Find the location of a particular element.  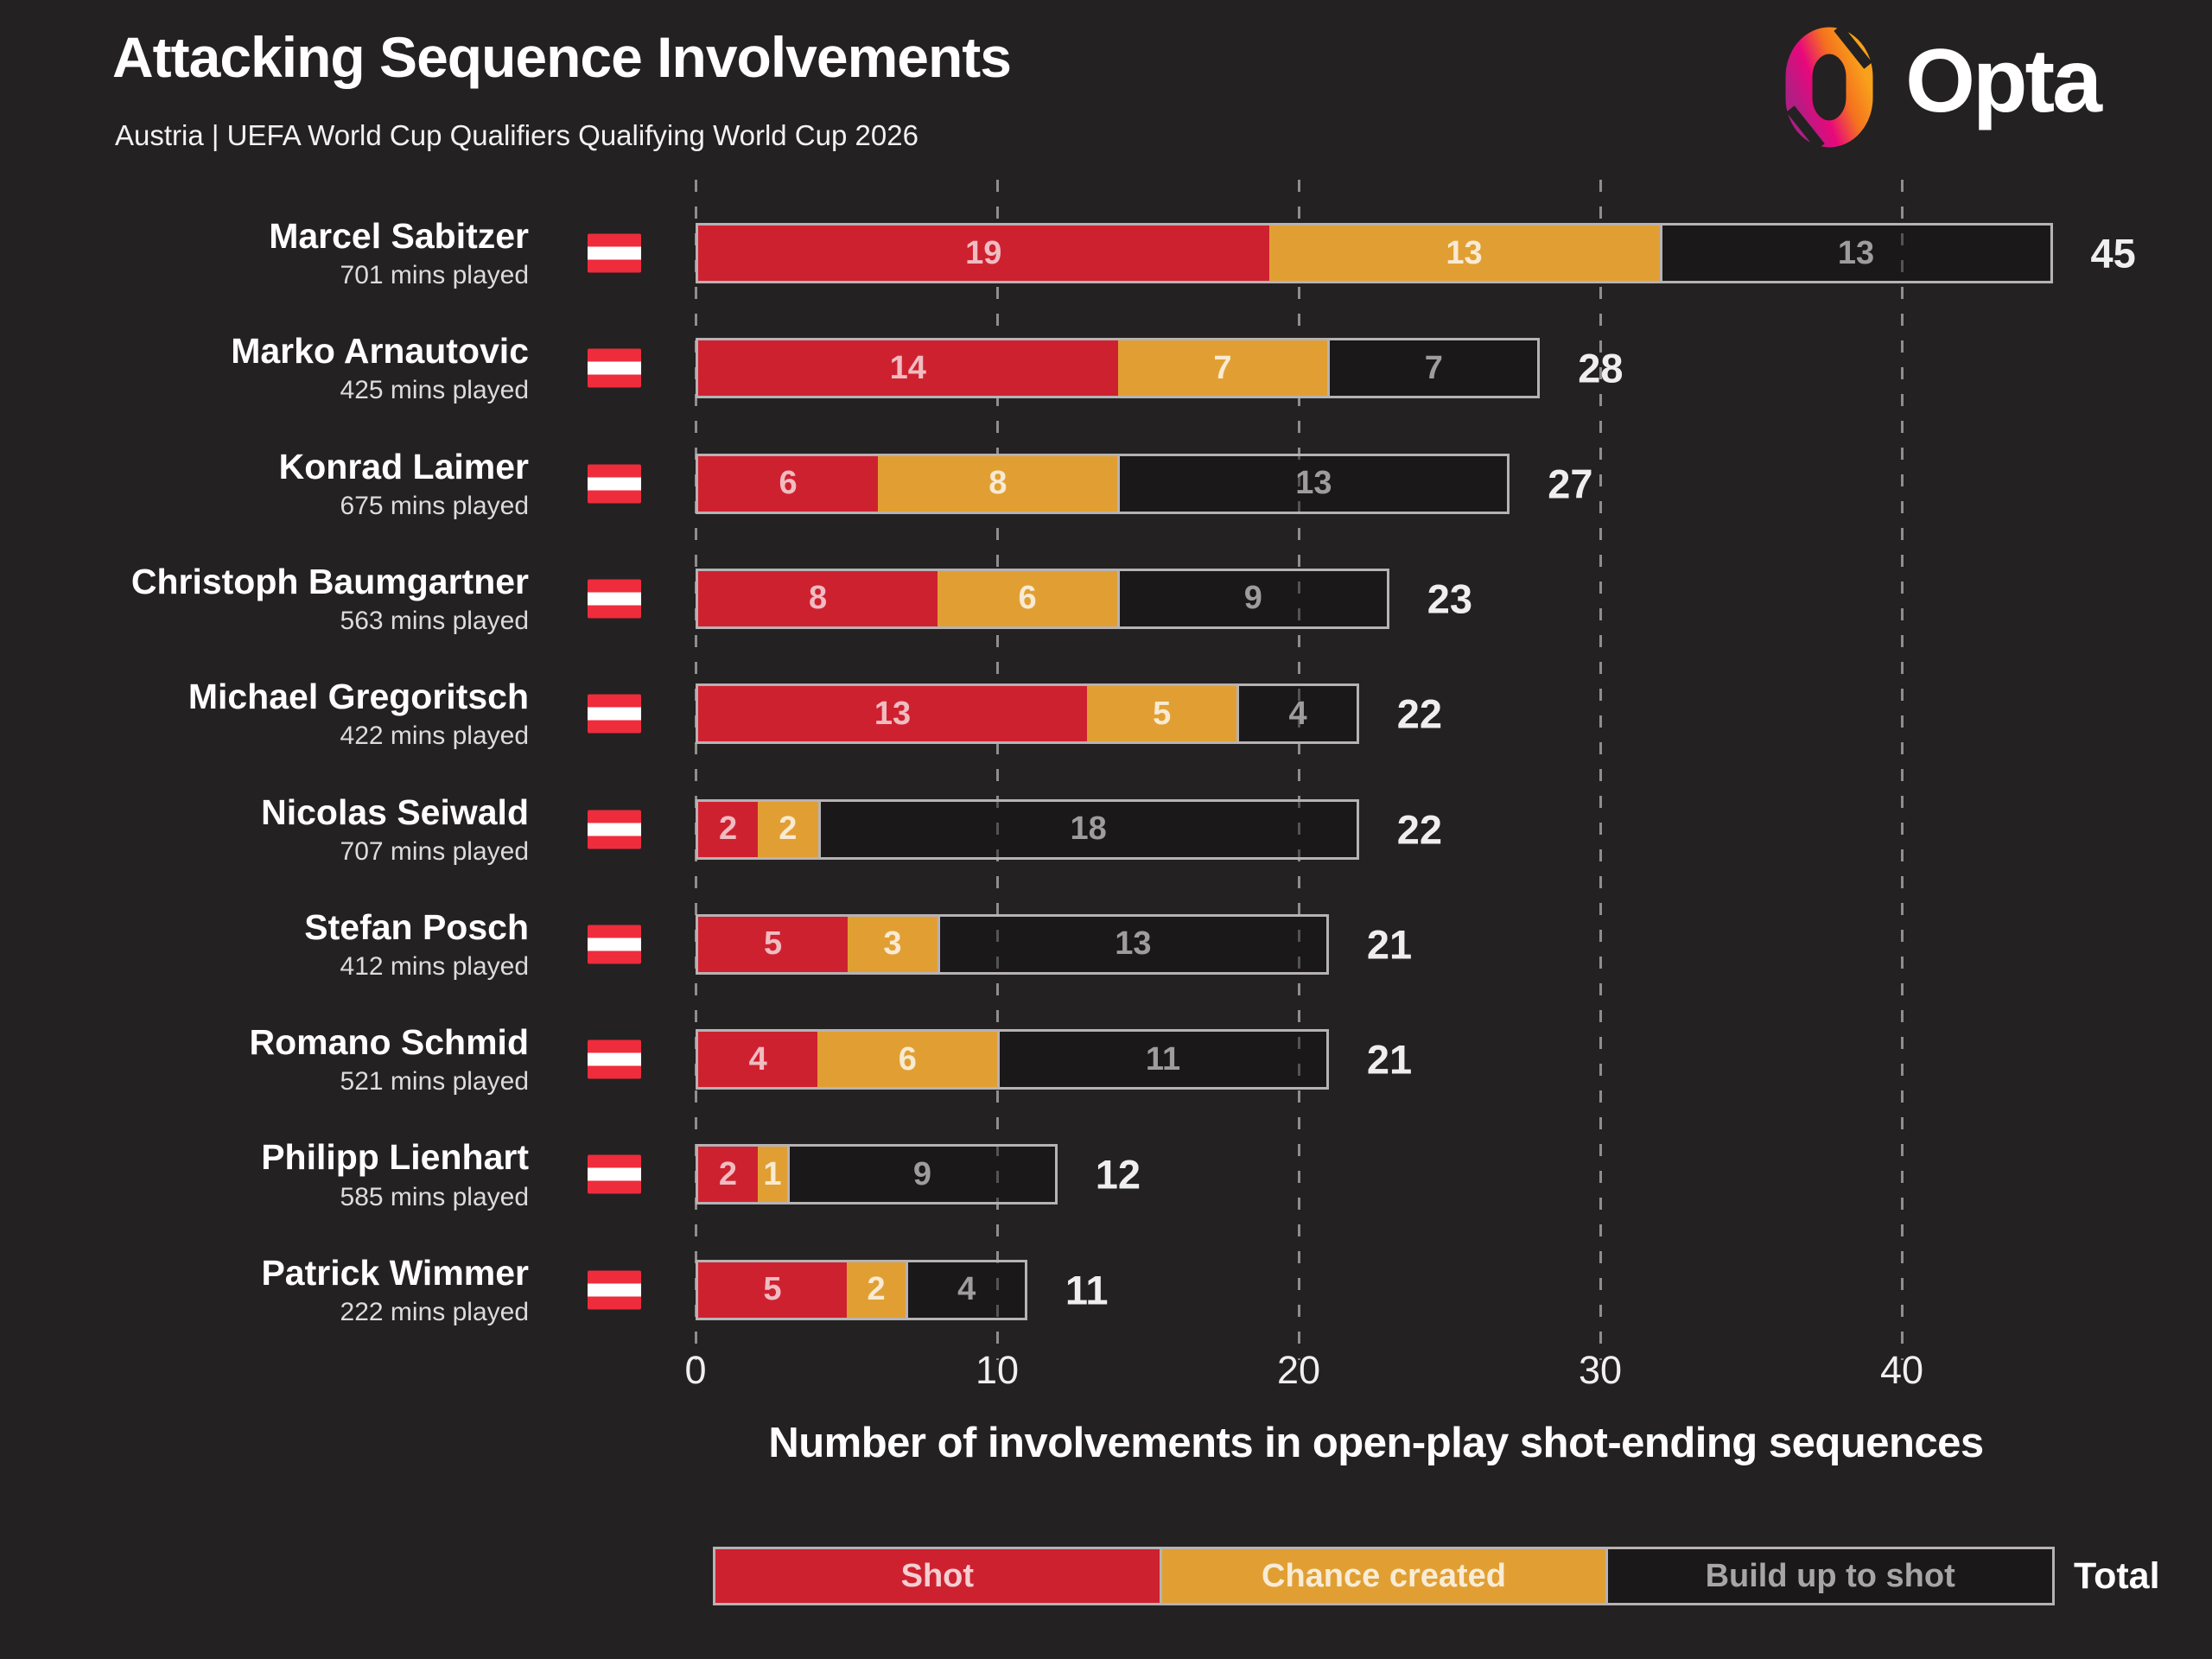

player-label: Christoph Baumgartner 563 mins played is located at coordinates (264, 599).